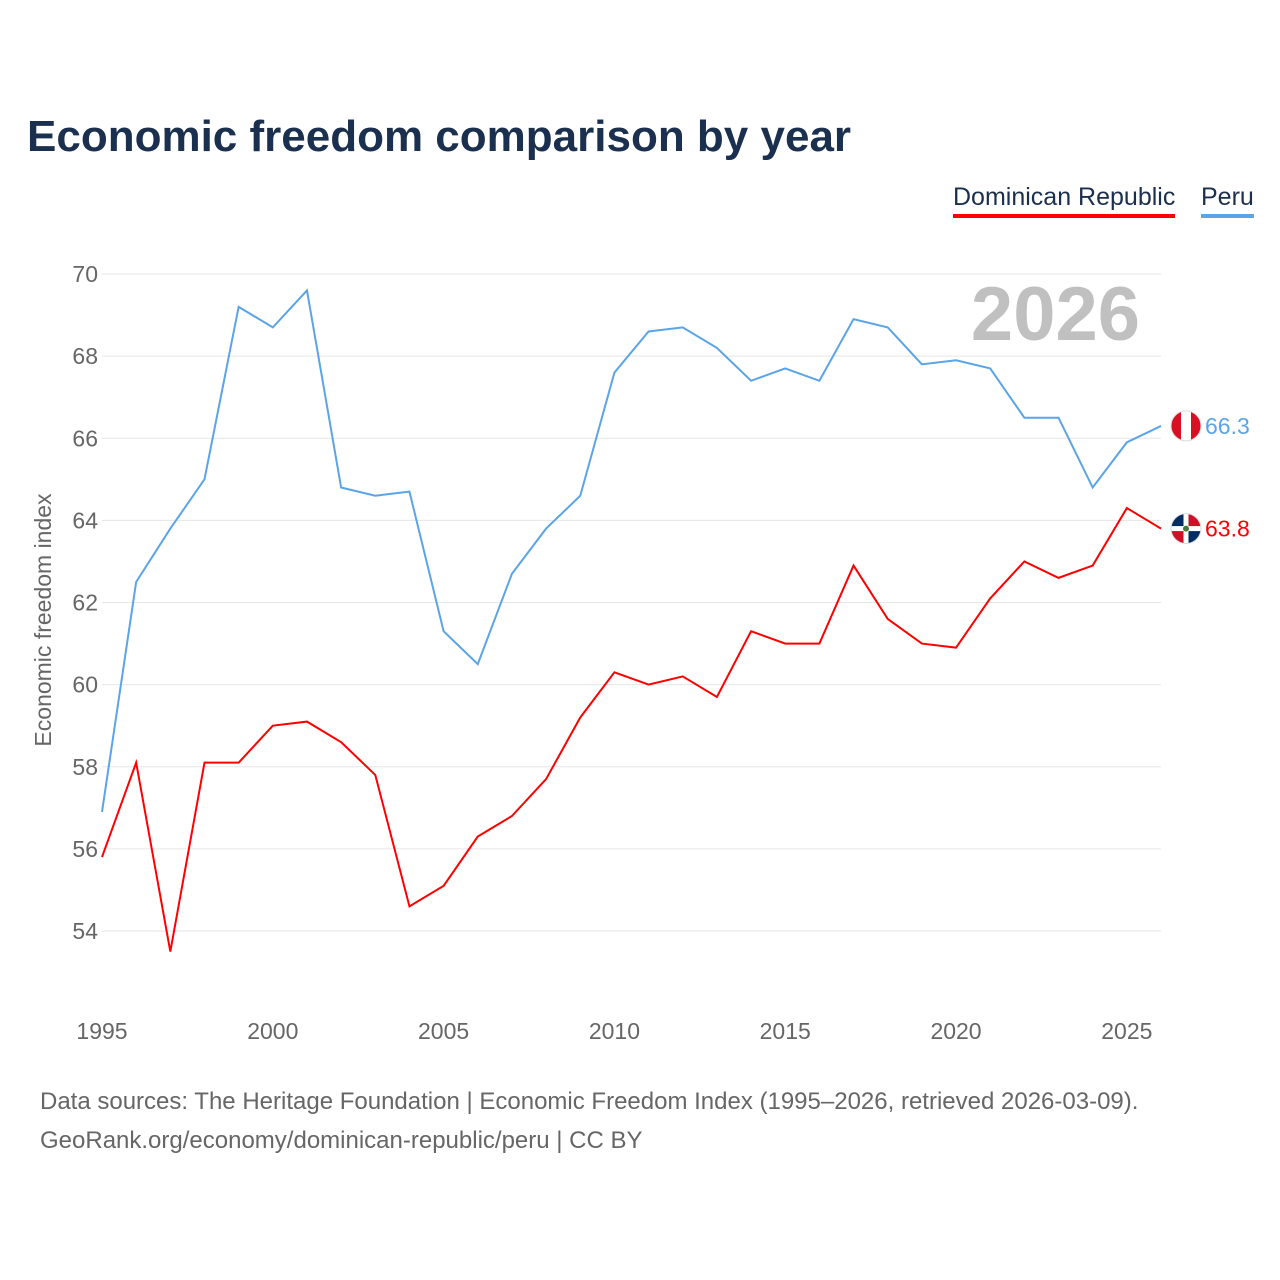  Describe the element at coordinates (85, 849) in the screenshot. I see `y-tick-label: 56` at that location.